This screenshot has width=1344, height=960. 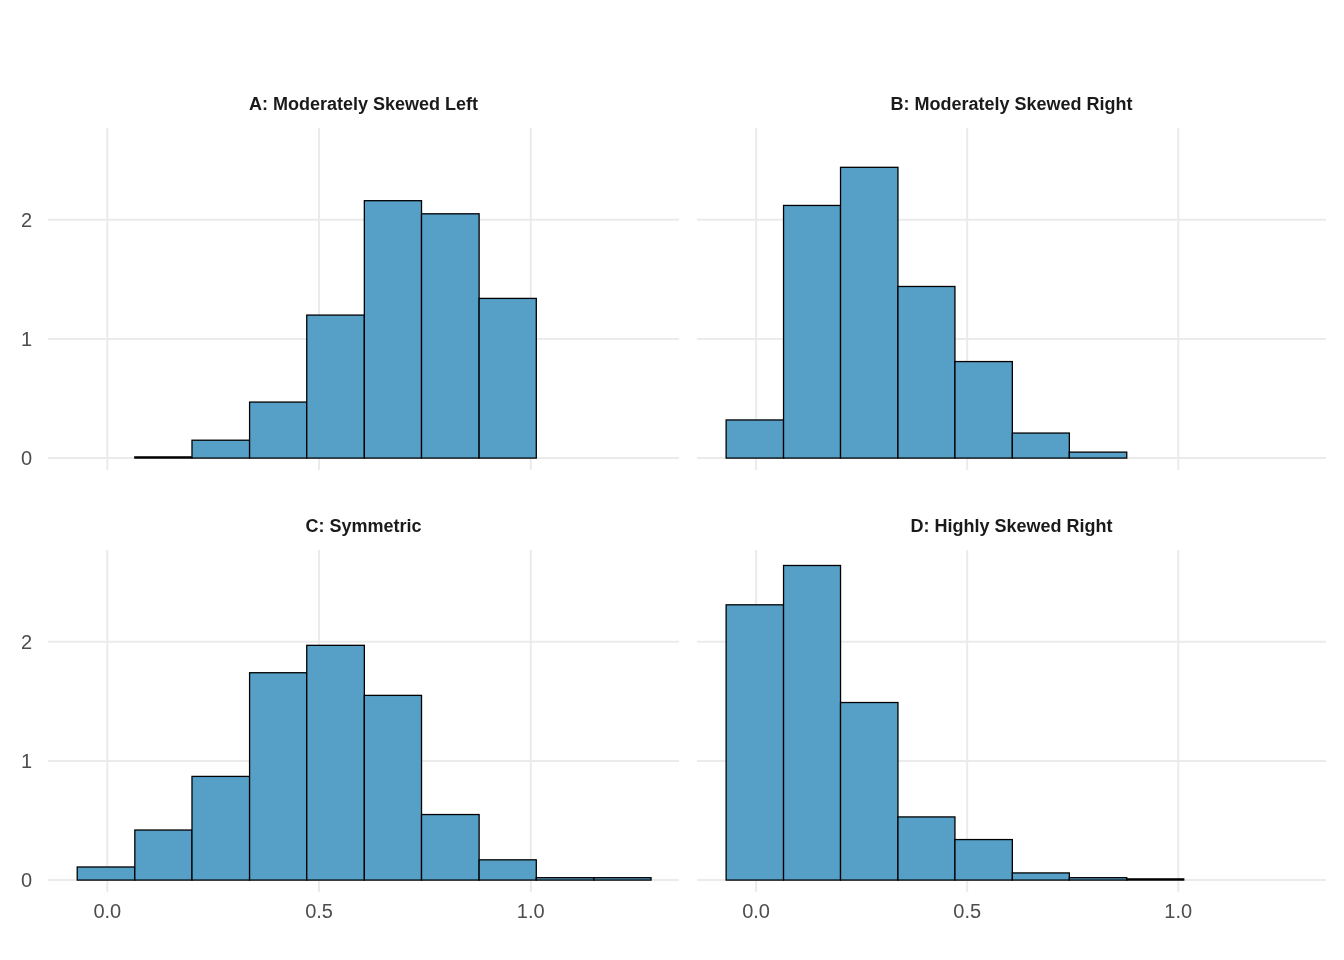 What do you see at coordinates (363, 104) in the screenshot?
I see `chart-title: A: Moderately Skewed Left` at bounding box center [363, 104].